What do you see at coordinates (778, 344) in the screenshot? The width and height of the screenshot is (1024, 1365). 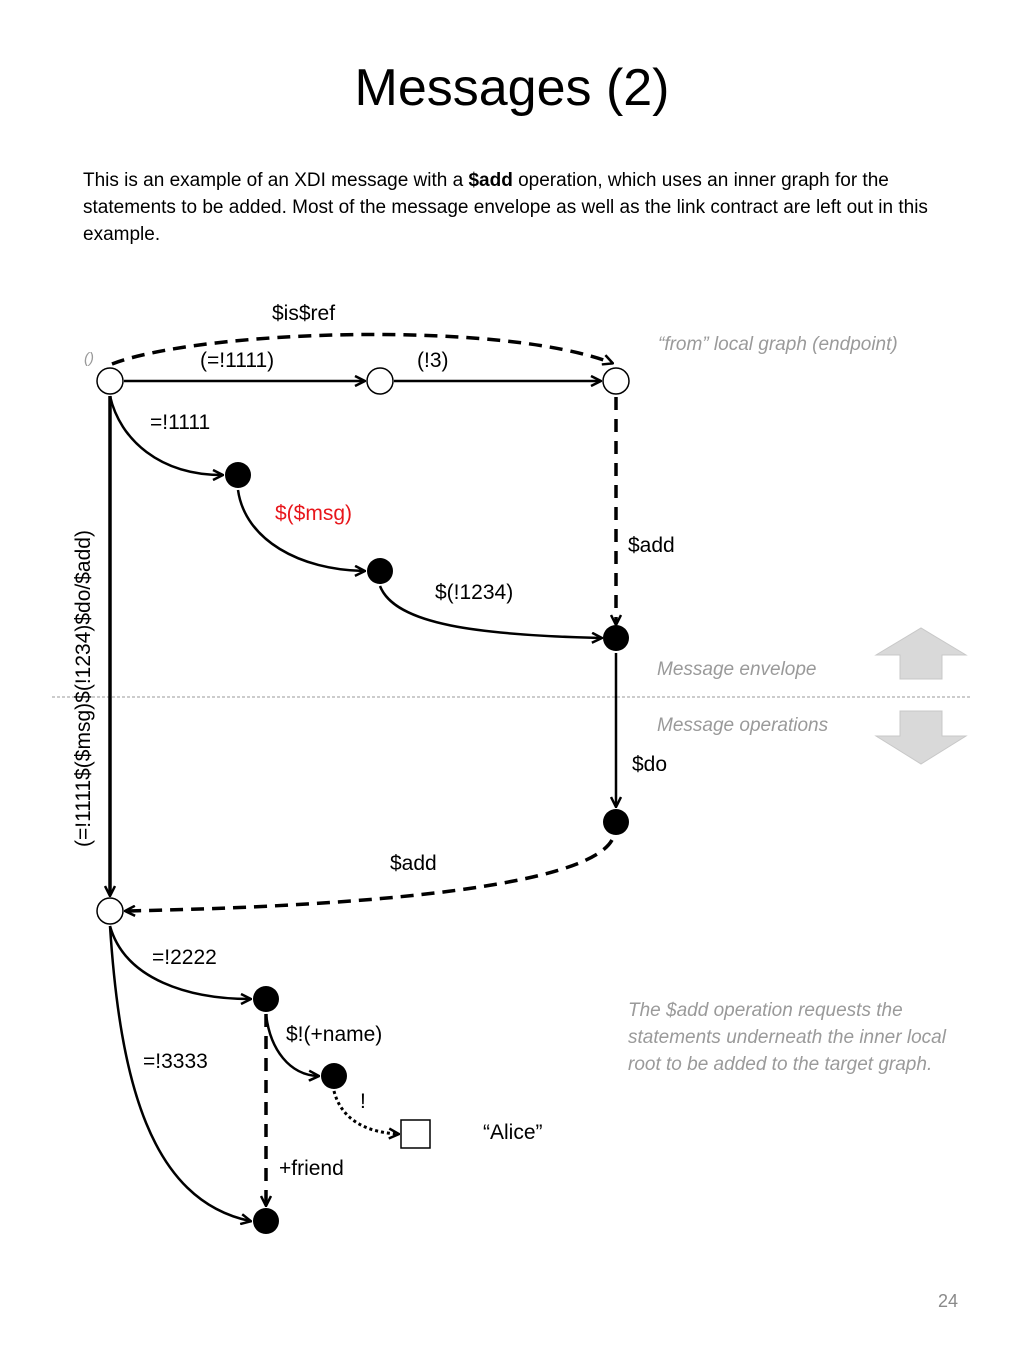 I see `label-from-graph: “from” local graph (endpoint)` at bounding box center [778, 344].